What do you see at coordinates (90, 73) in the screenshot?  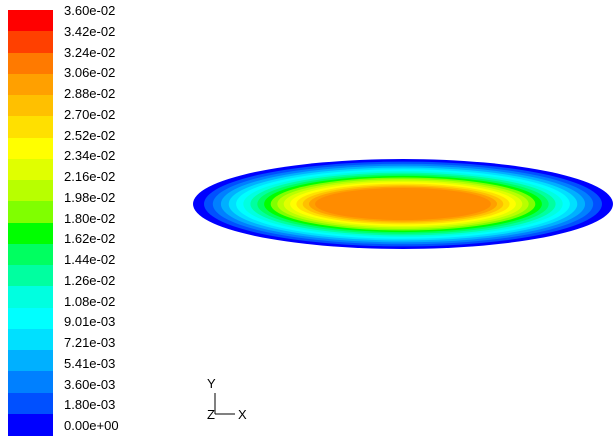 I see `colorbar-label: 3.06e-02` at bounding box center [90, 73].